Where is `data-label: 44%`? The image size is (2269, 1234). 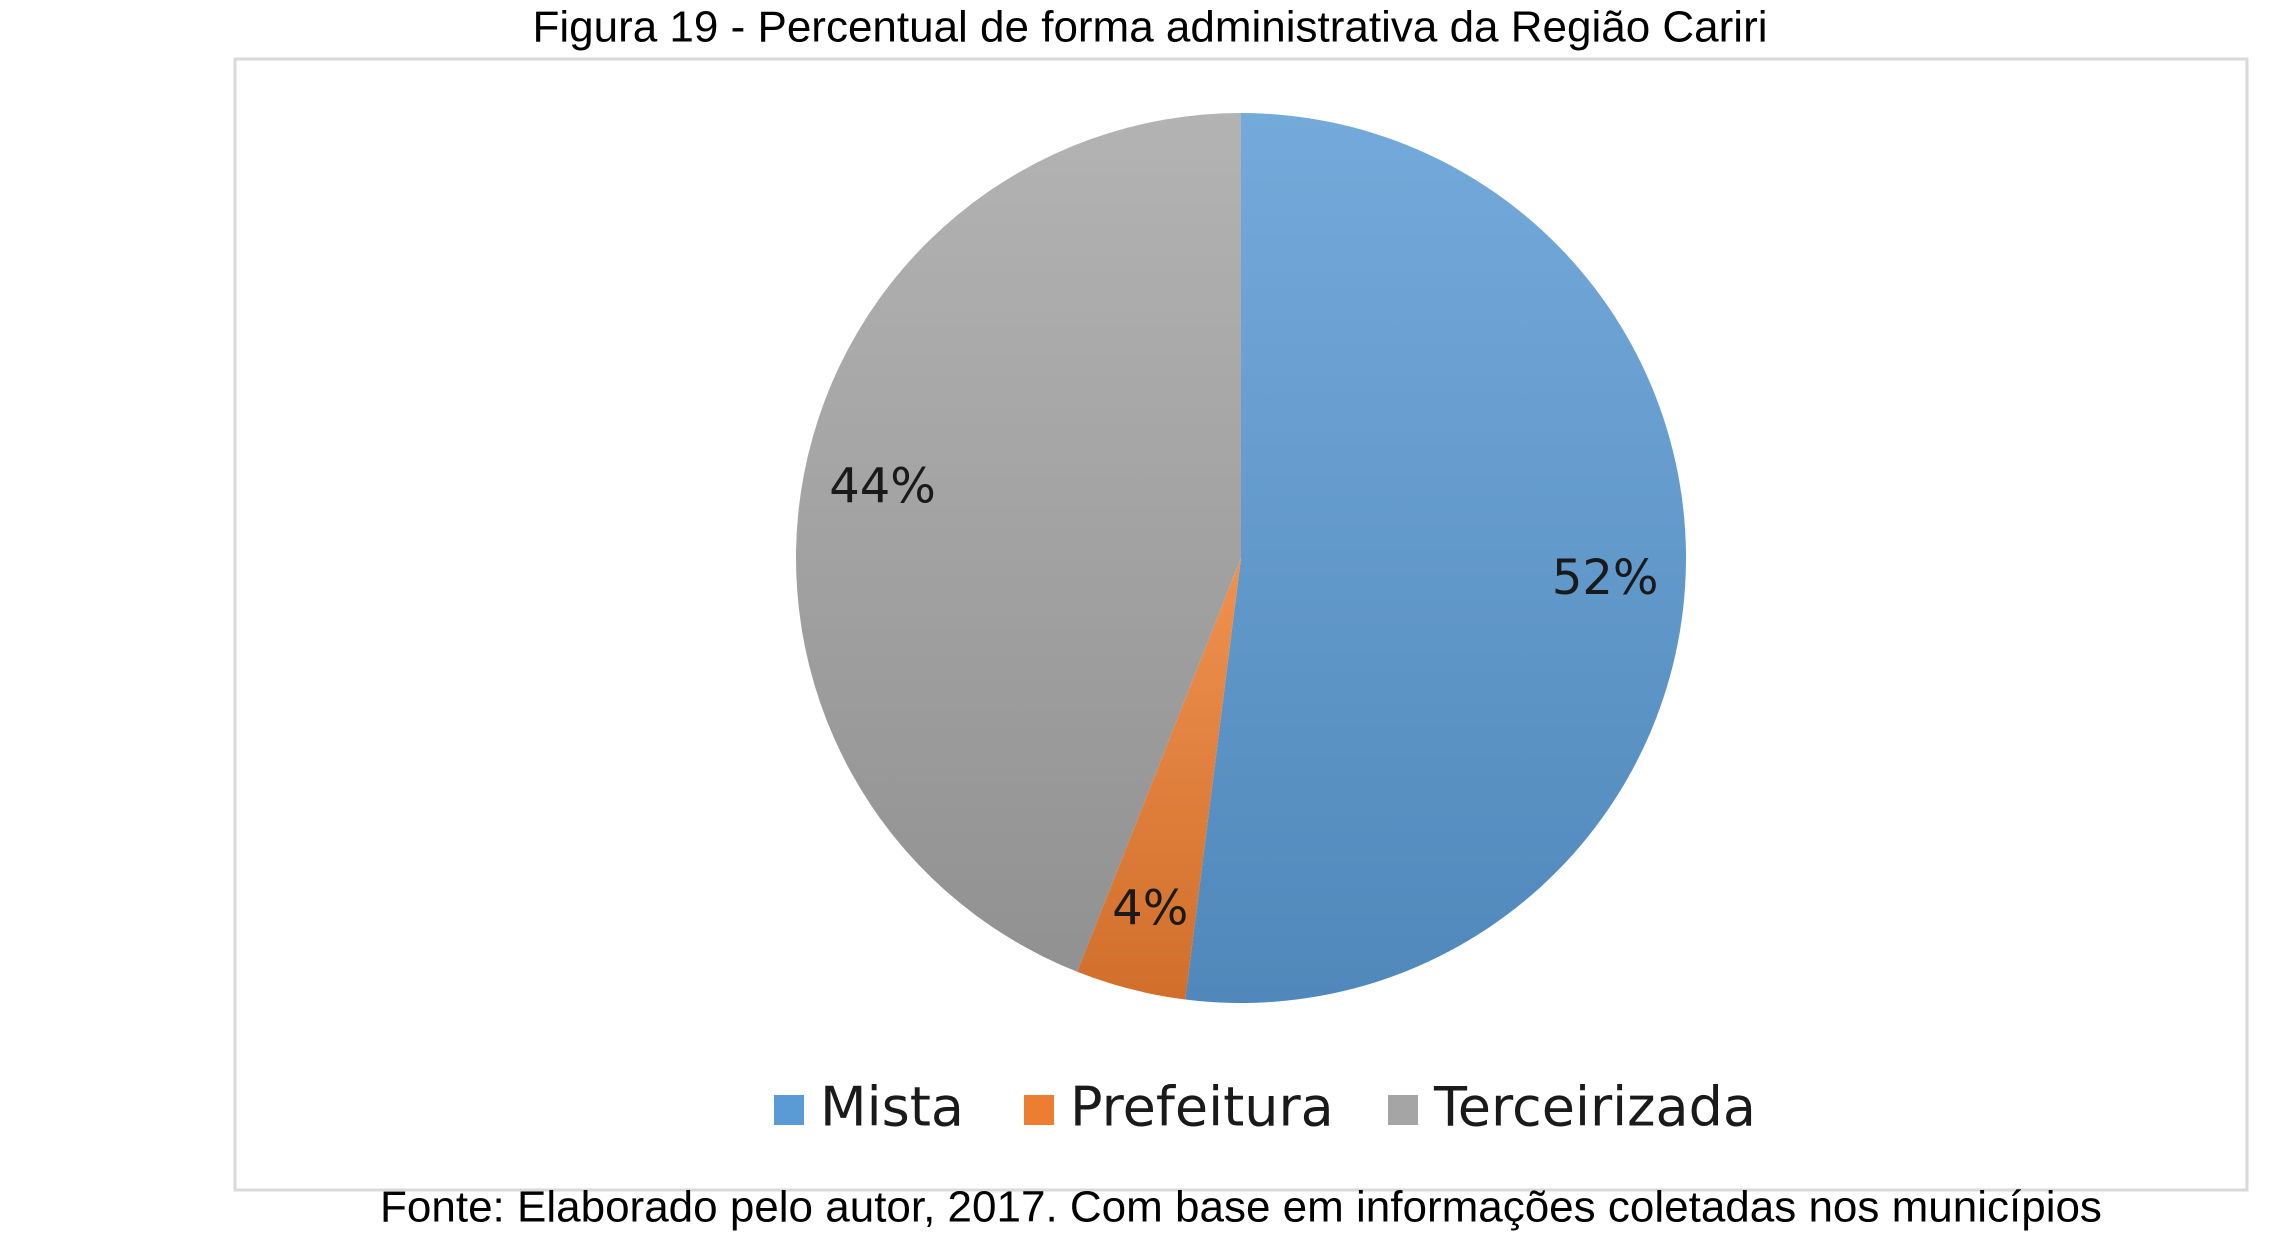
data-label: 44% is located at coordinates (882, 487).